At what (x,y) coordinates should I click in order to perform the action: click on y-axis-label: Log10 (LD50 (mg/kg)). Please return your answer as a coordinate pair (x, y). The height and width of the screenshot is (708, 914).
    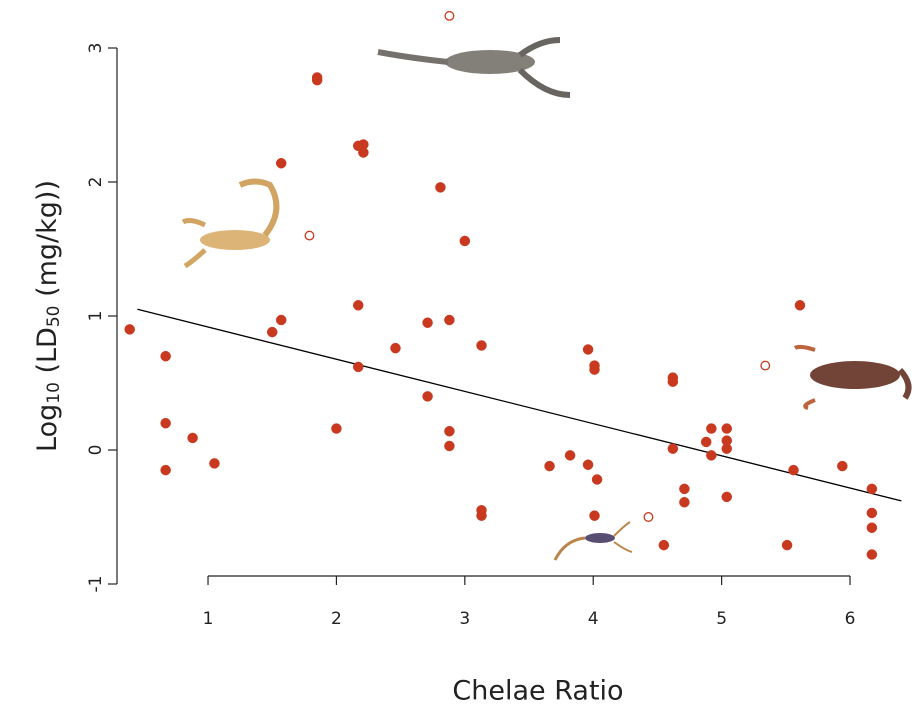
    Looking at the image, I should click on (48, 316).